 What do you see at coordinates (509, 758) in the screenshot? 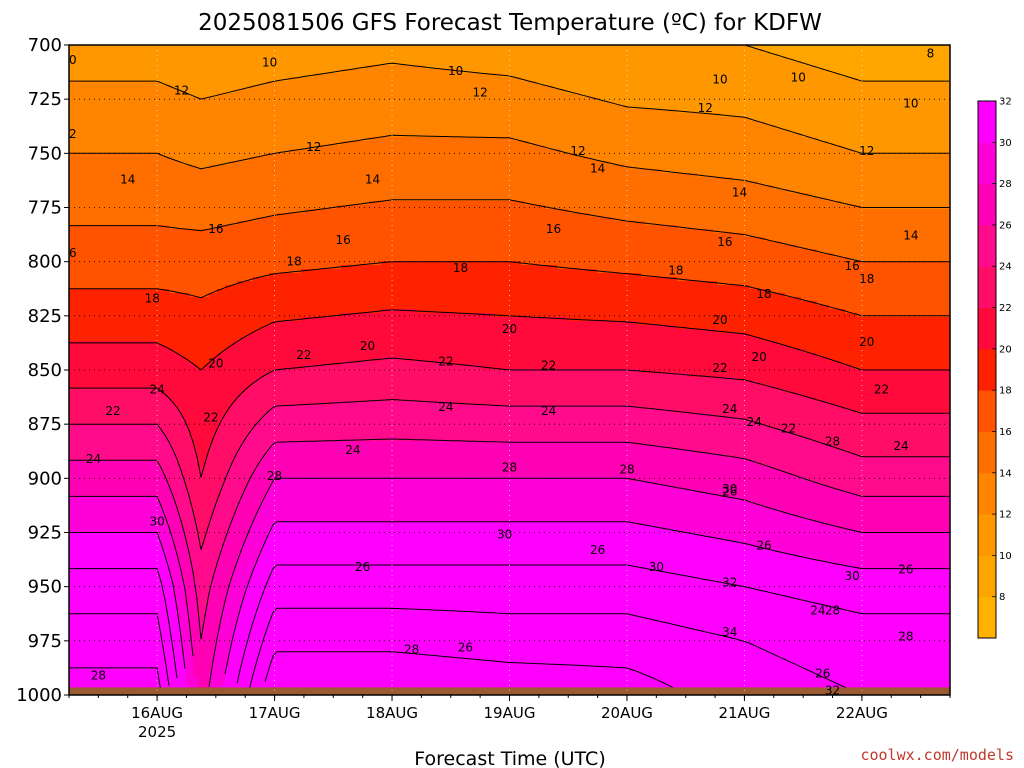
I see `x-axis-label: Forecast Time (UTC)` at bounding box center [509, 758].